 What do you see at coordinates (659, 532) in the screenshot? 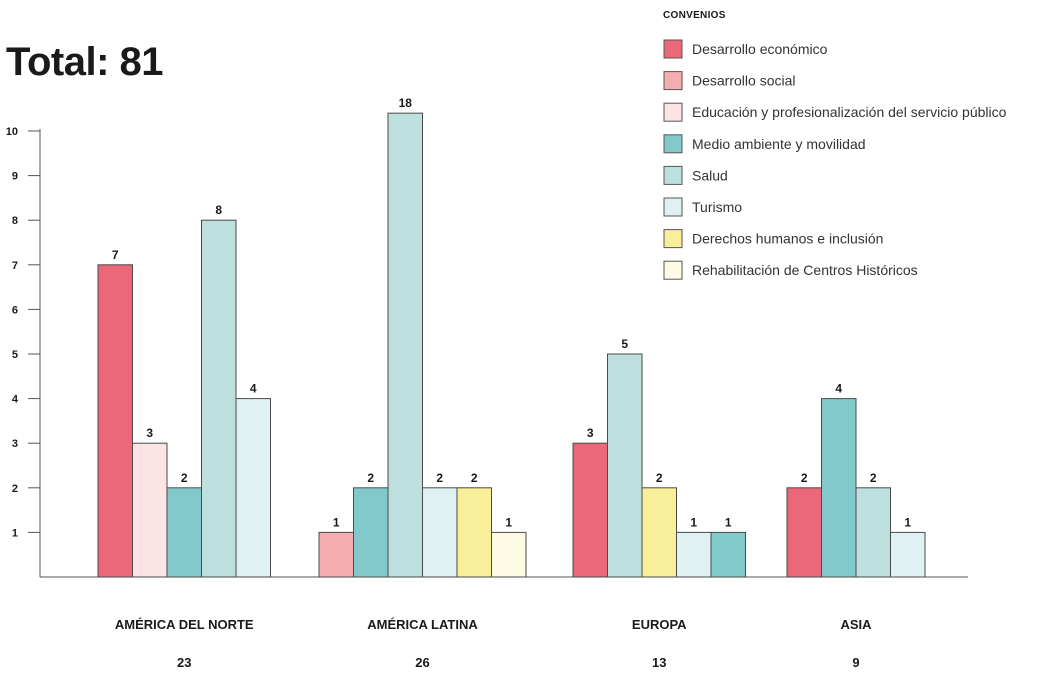
I see `bar-europa-derechos-humanos-e-inclusion` at bounding box center [659, 532].